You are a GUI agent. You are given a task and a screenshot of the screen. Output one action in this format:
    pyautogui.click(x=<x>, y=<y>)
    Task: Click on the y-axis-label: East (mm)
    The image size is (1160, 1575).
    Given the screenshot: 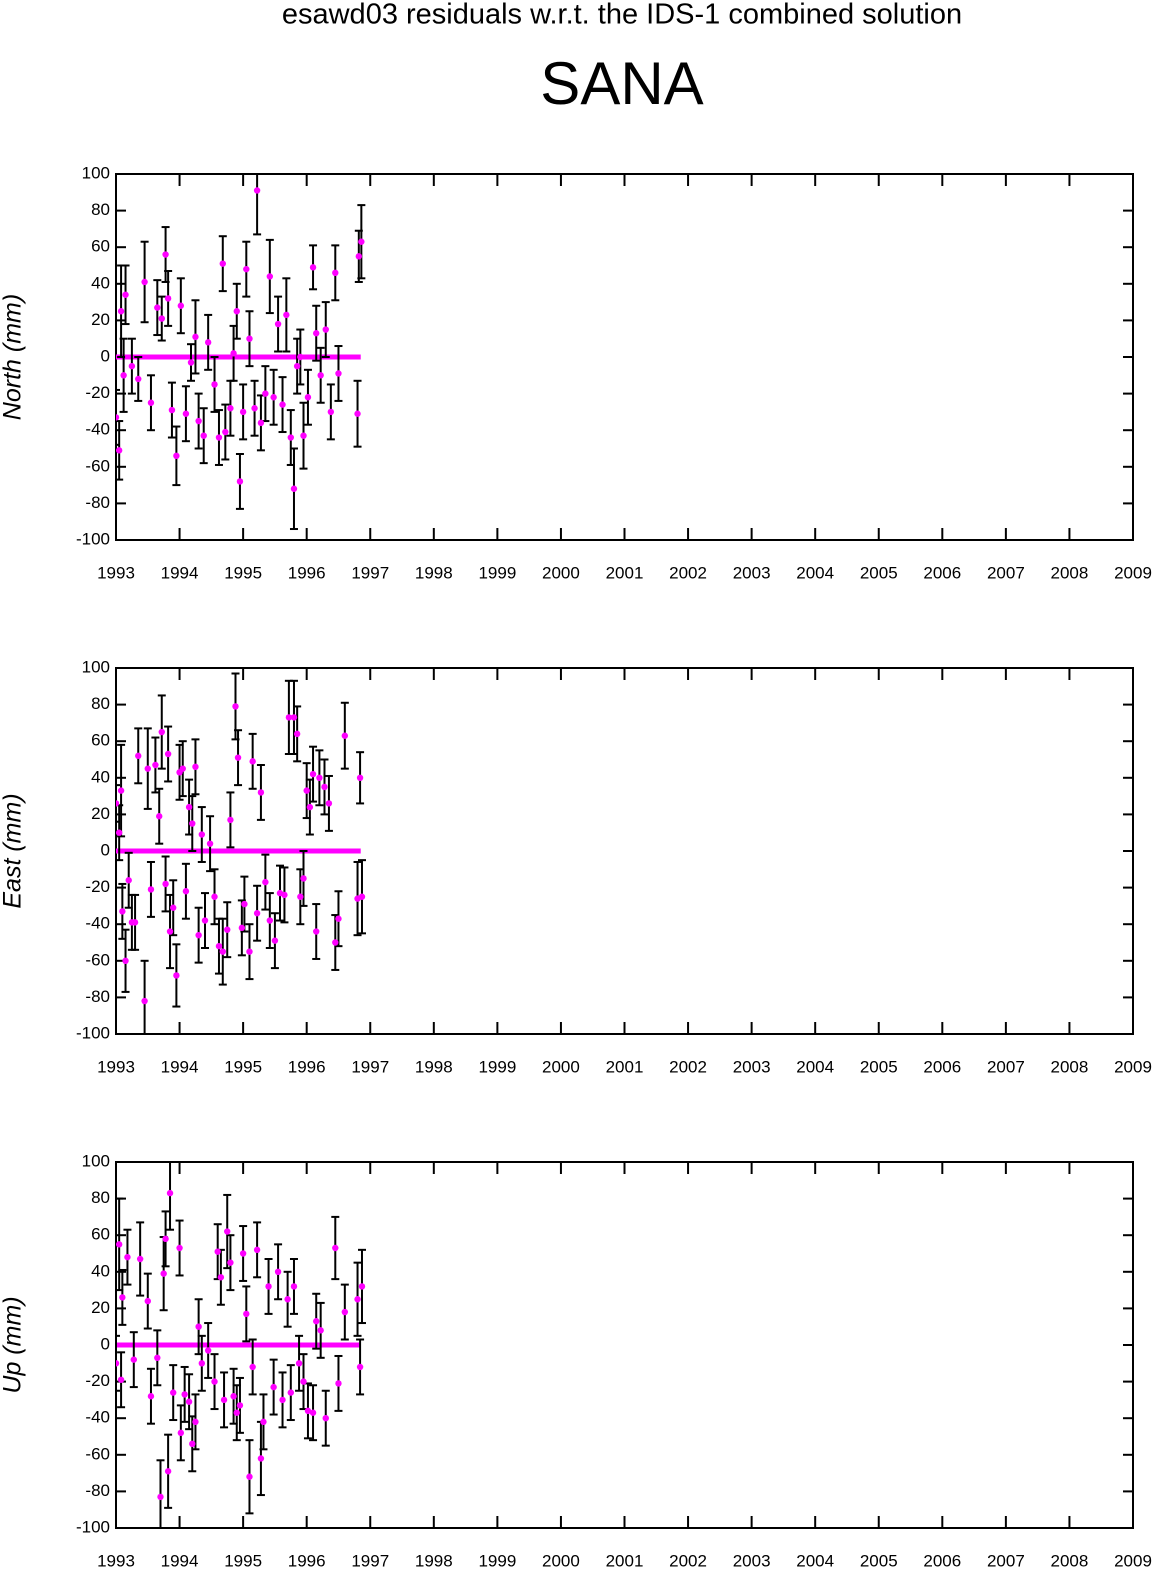 What is the action you would take?
    pyautogui.click(x=13, y=850)
    